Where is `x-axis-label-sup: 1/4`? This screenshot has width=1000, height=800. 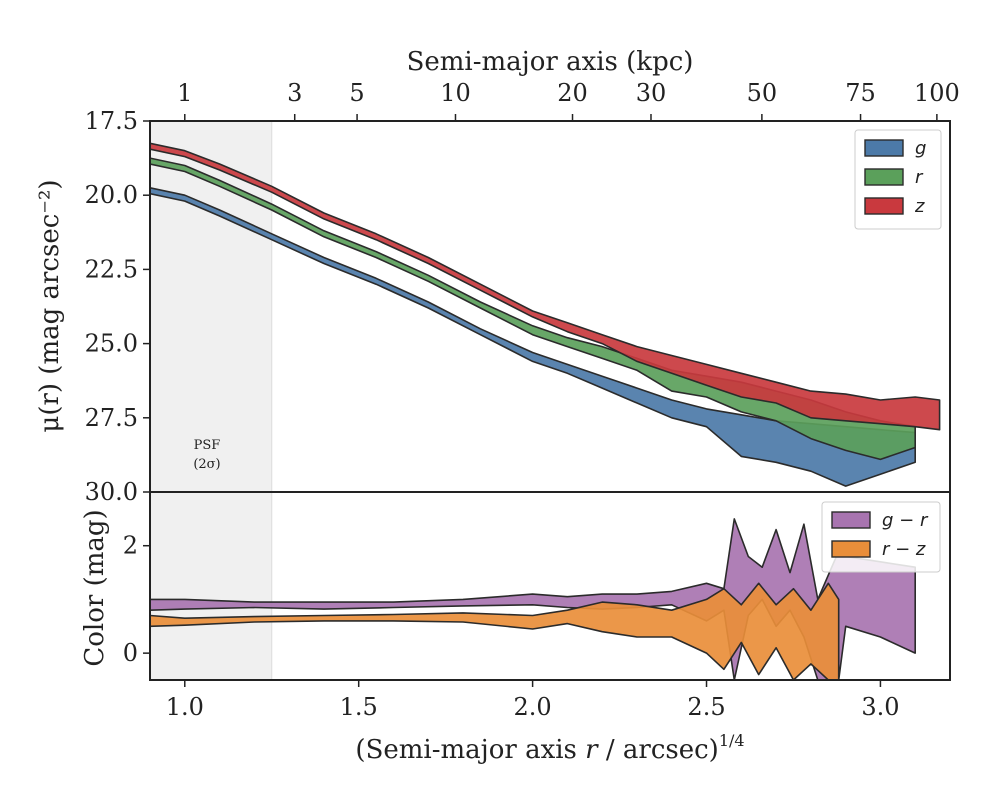 x-axis-label-sup: 1/4 is located at coordinates (732, 740).